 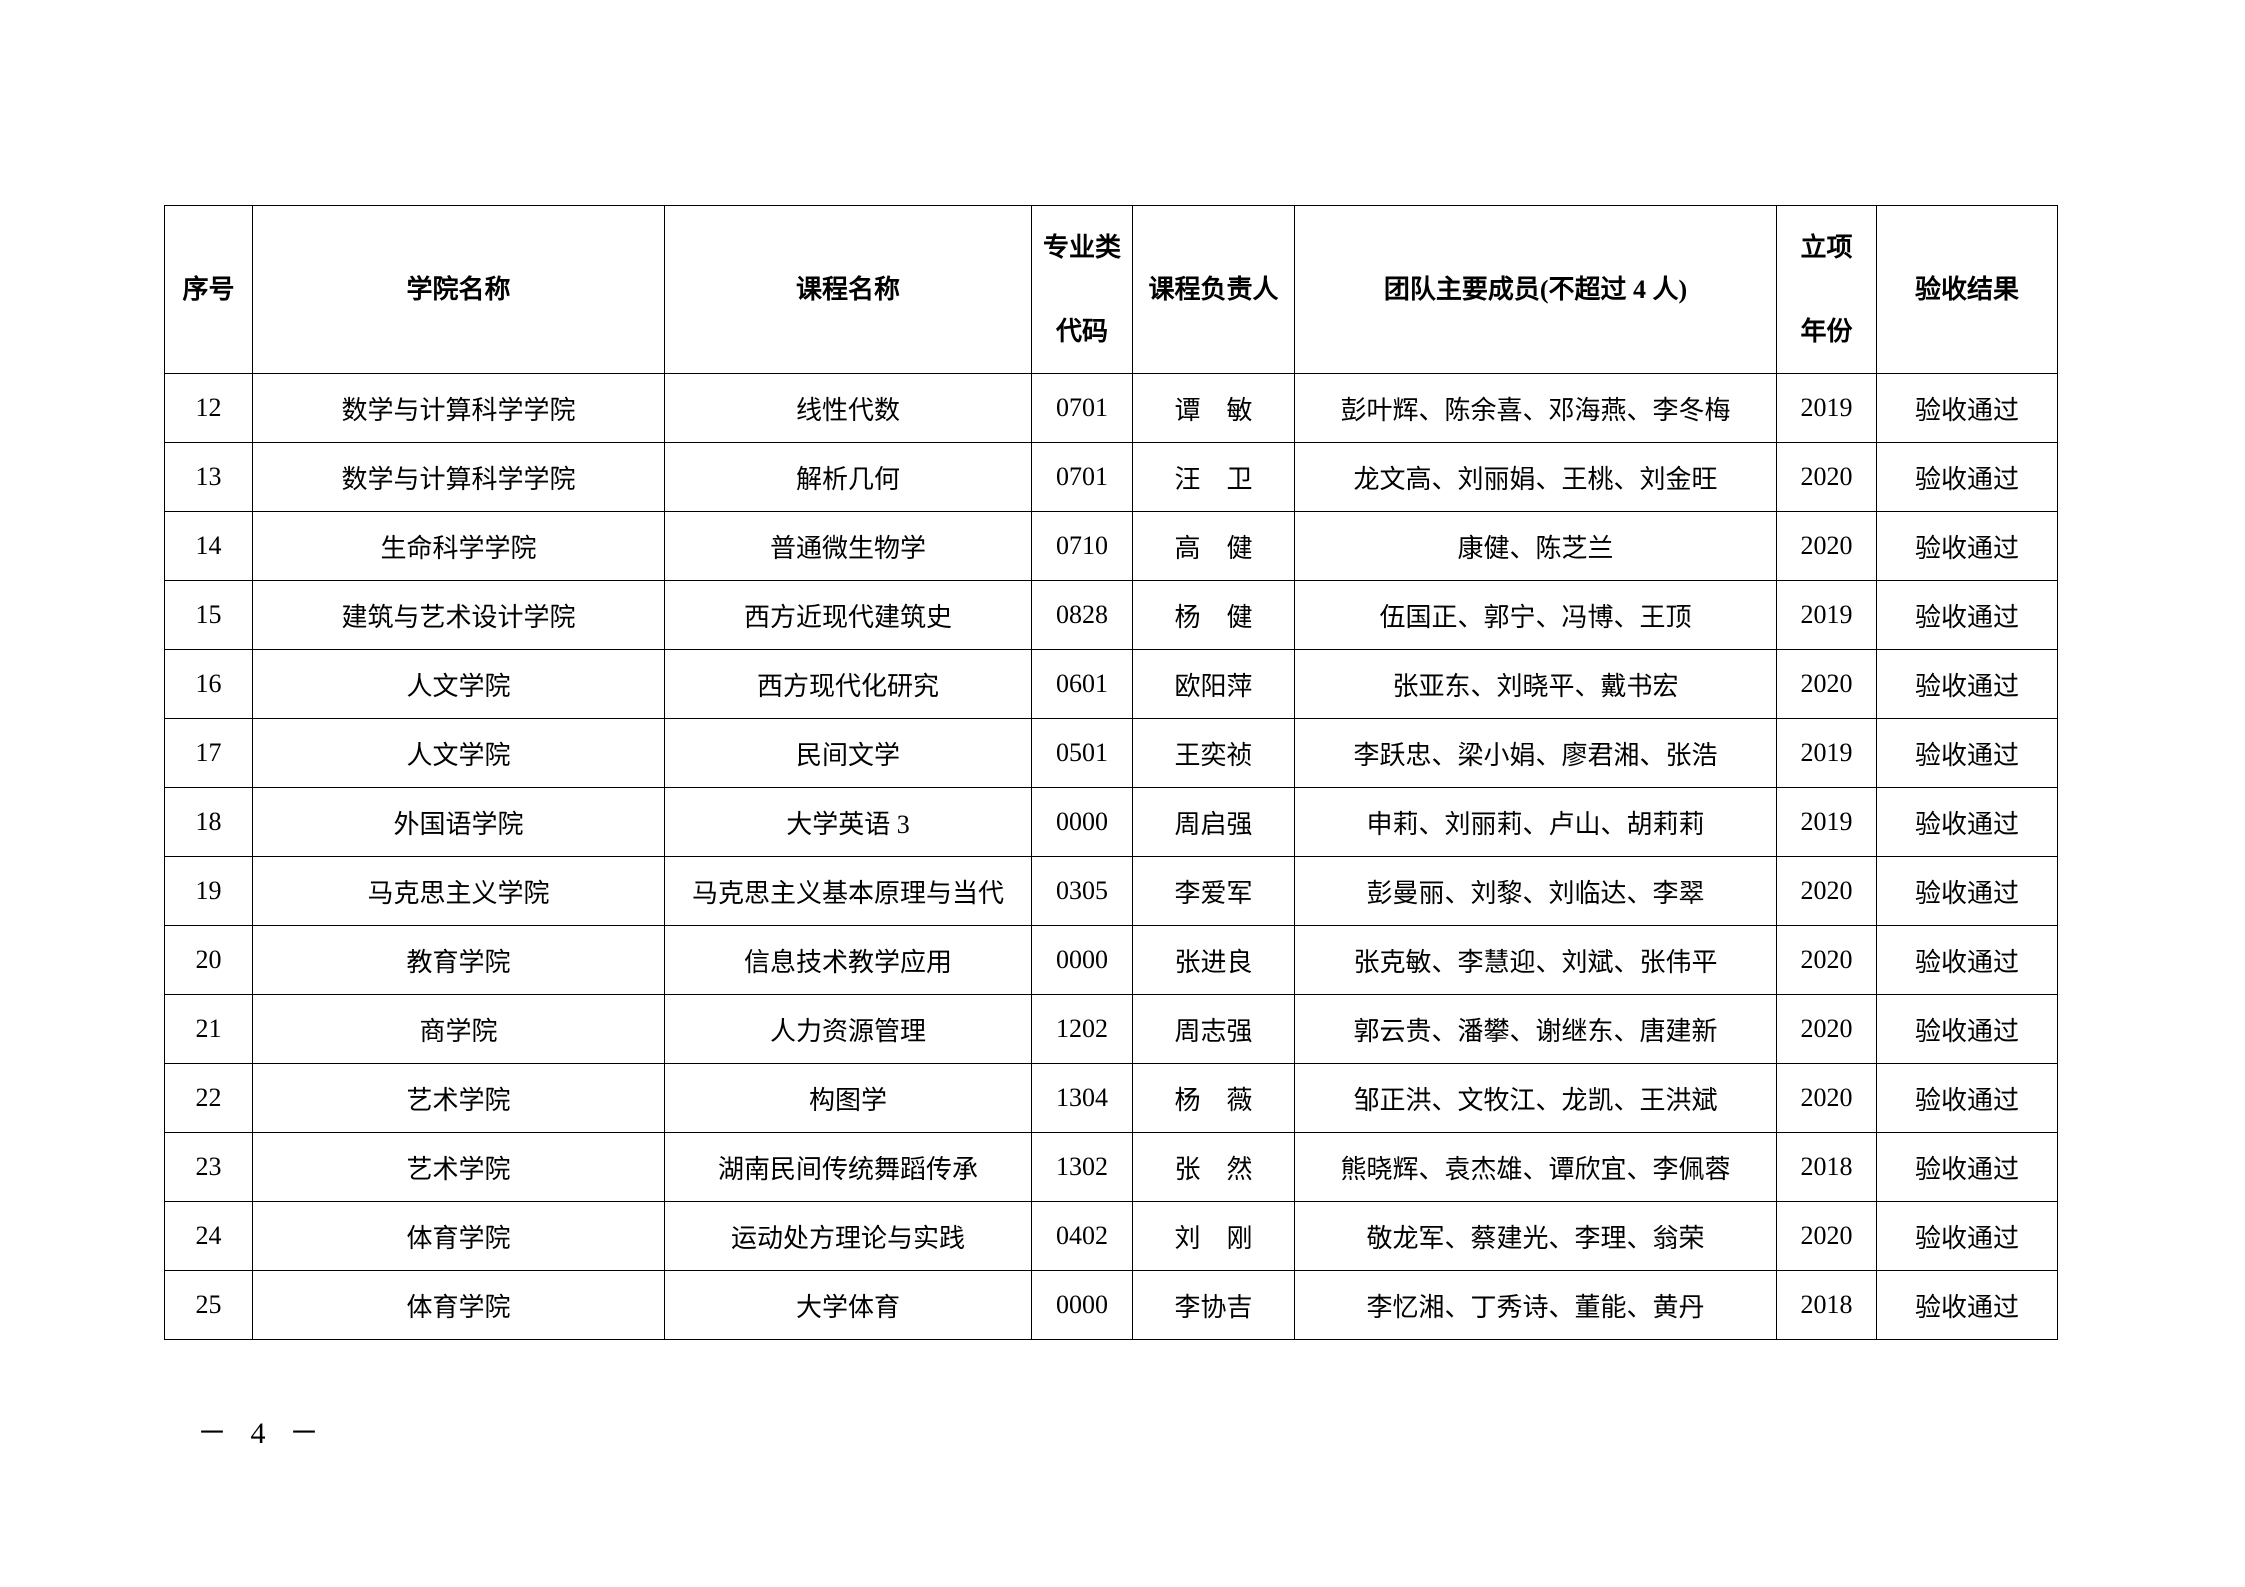 What do you see at coordinates (1535, 1167) in the screenshot?
I see `cell-members: 熊晓辉、袁杰雄、谭欣宜、李佩蓉` at bounding box center [1535, 1167].